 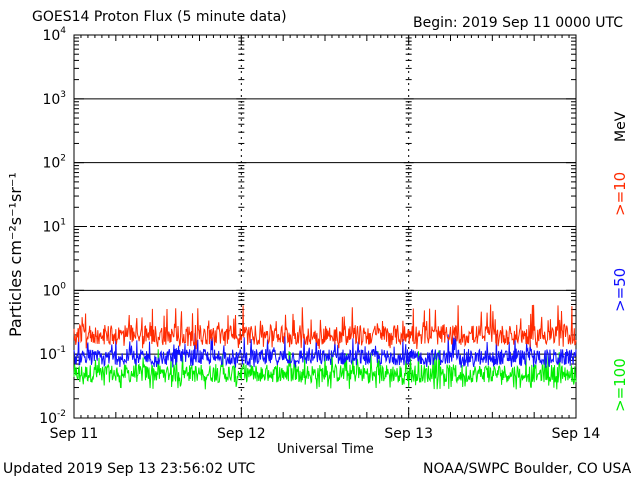 What do you see at coordinates (325, 449) in the screenshot?
I see `x-axis-label: Universal Time` at bounding box center [325, 449].